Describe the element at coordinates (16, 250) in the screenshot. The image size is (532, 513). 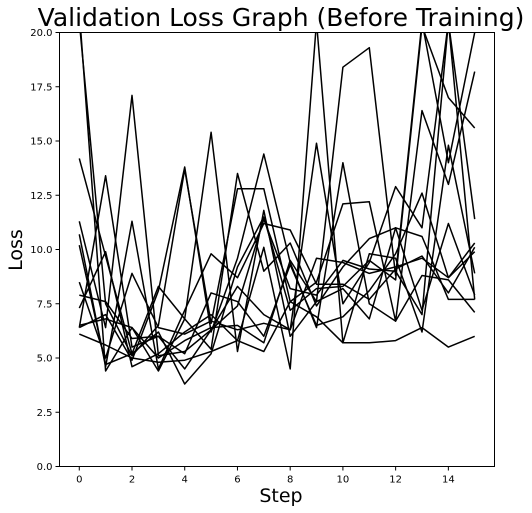
I see `y-axis-label: Loss` at that location.